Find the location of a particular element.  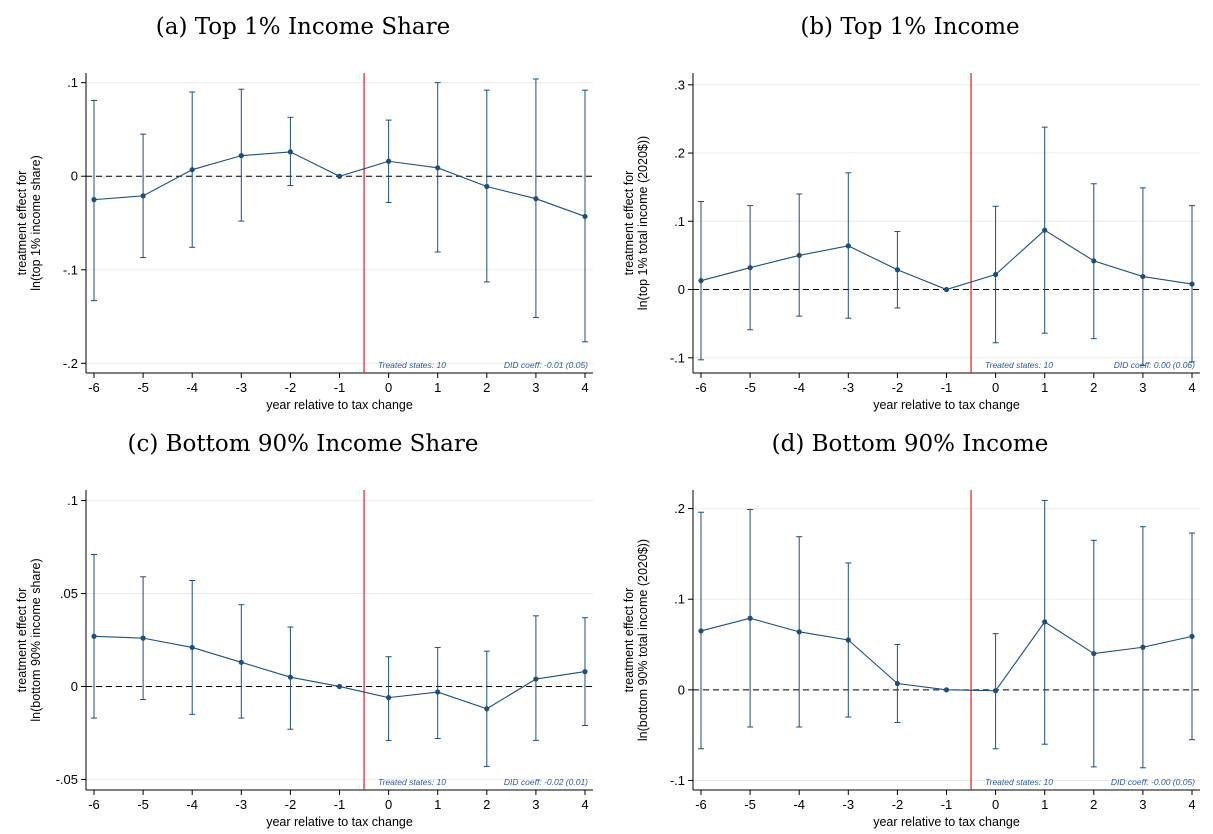

y-tick-label: -.05 is located at coordinates (67, 779).